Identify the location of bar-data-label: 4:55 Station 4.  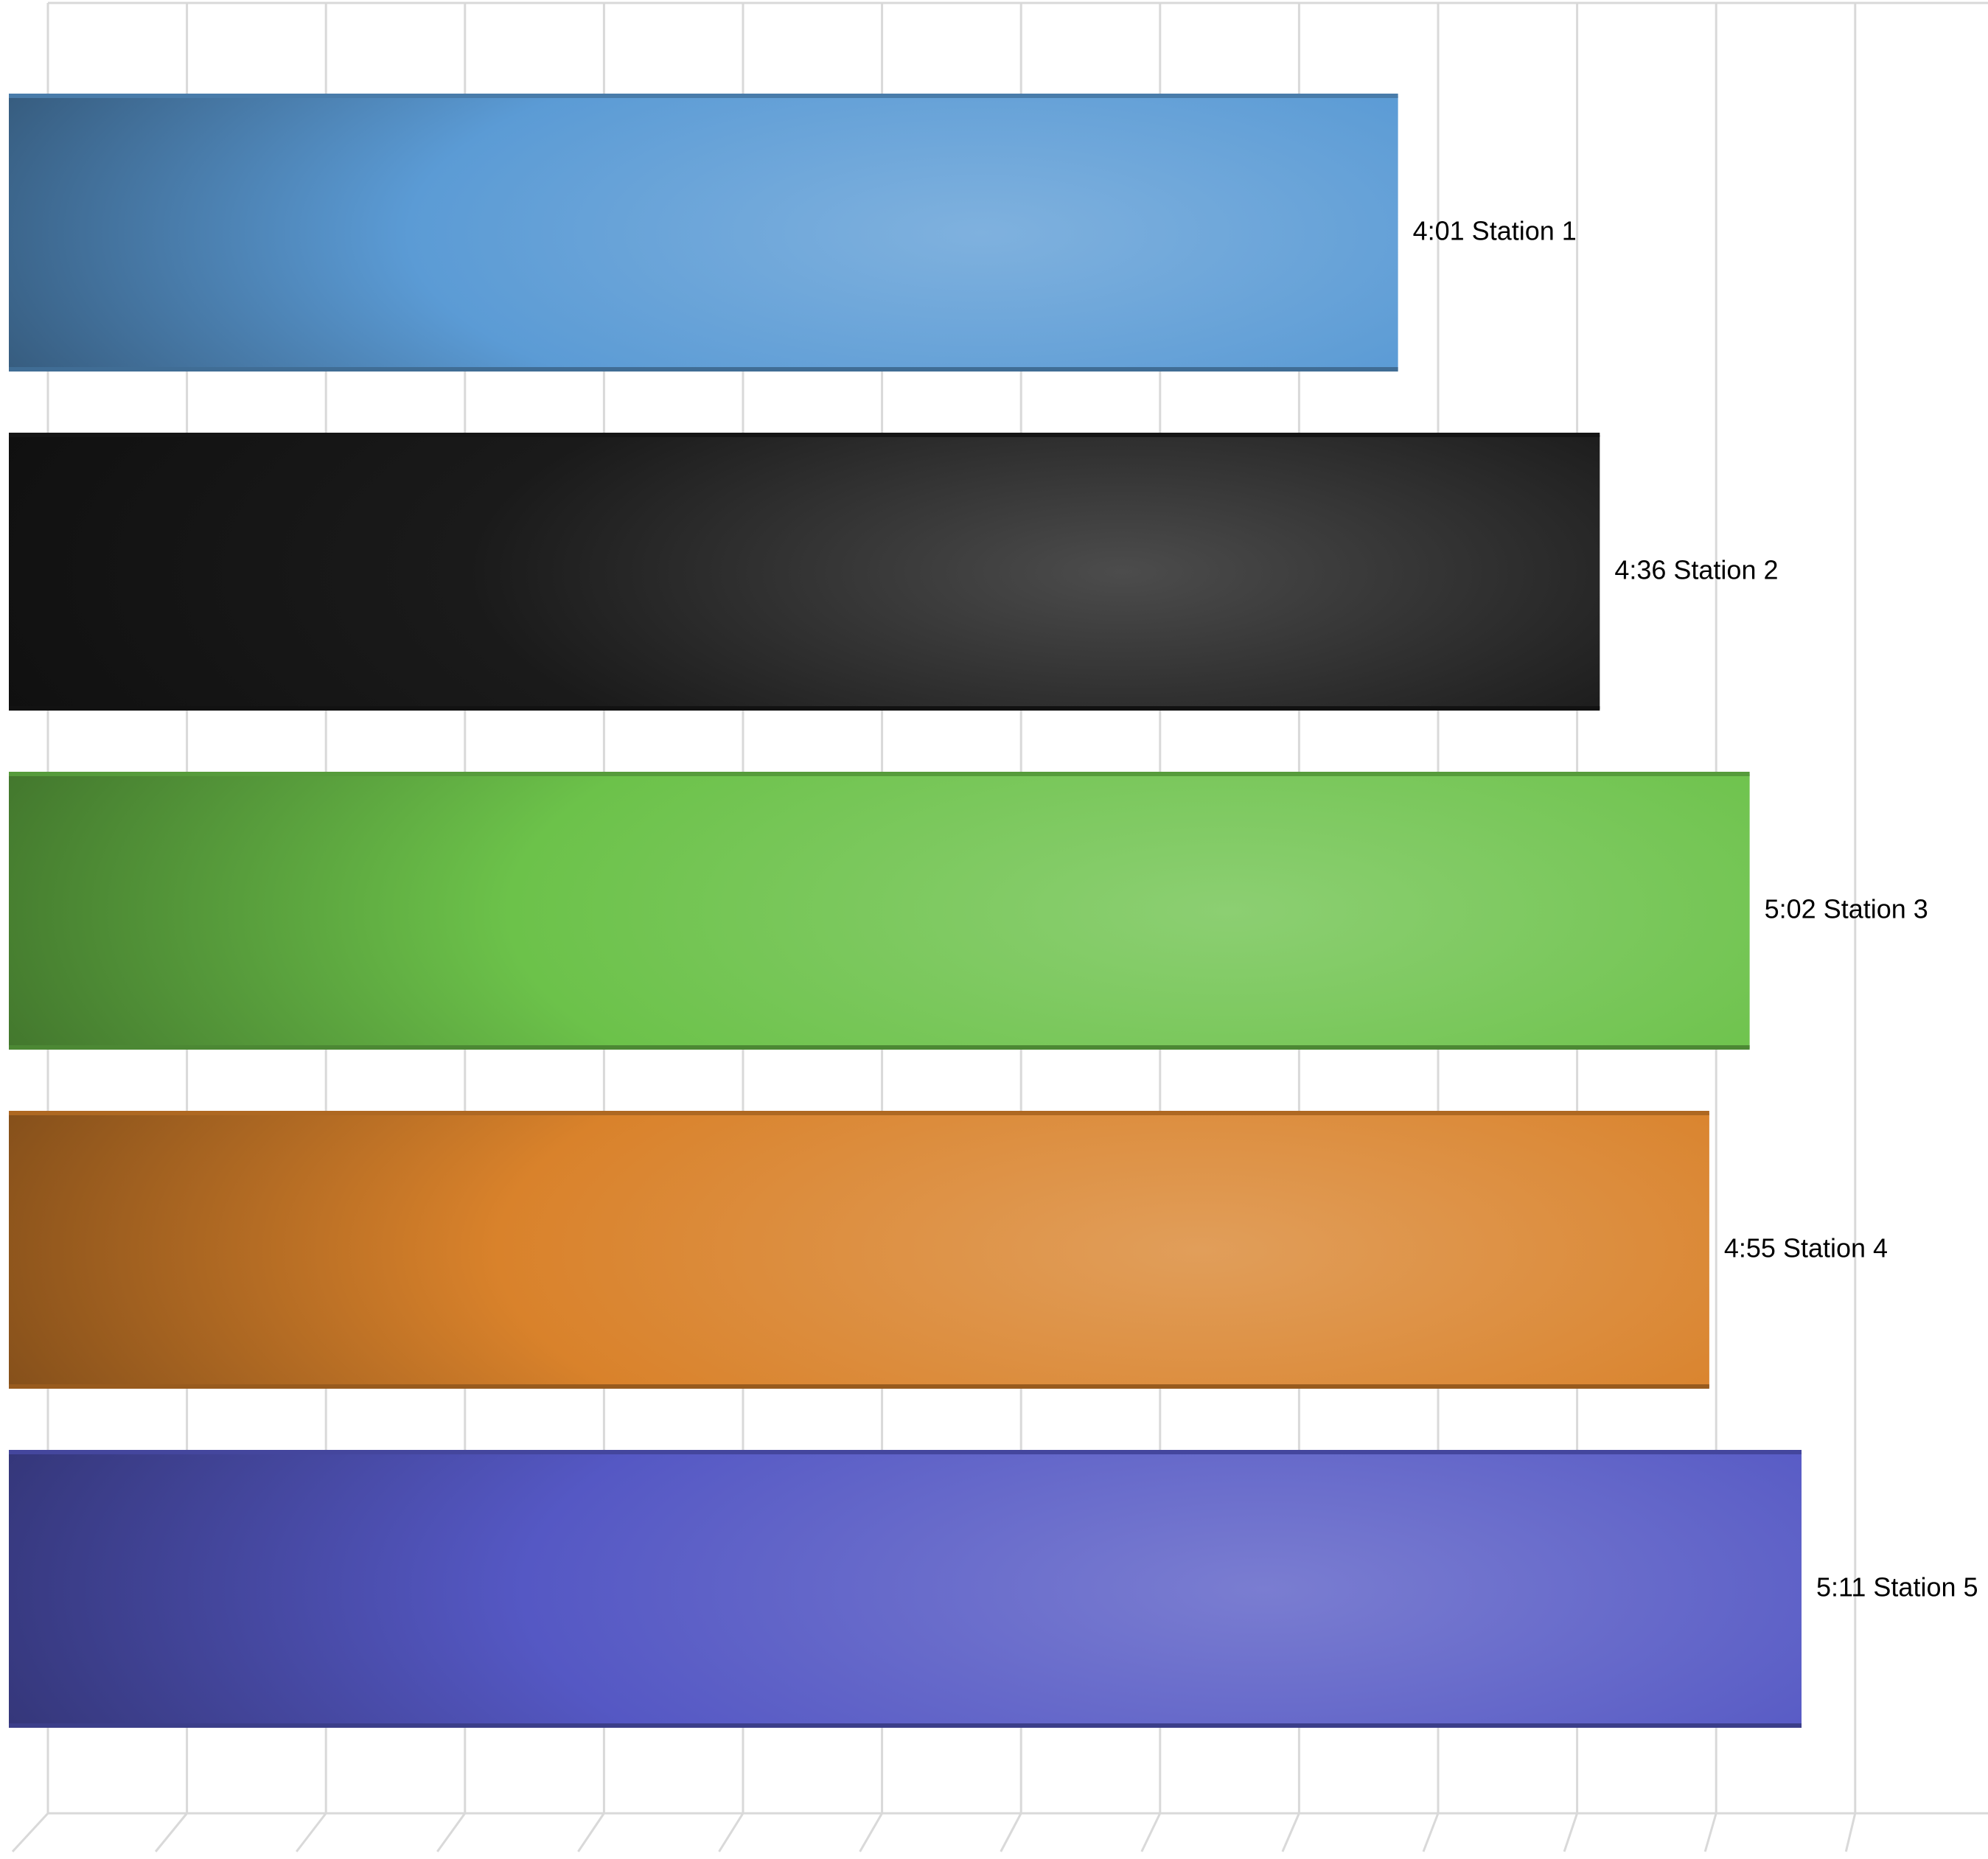
(1806, 1248).